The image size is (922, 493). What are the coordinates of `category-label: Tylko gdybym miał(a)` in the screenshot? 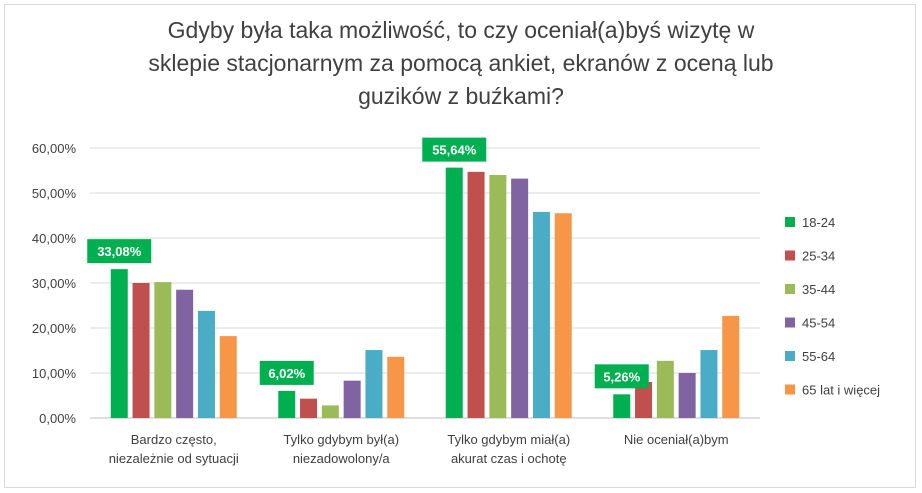 It's located at (508, 439).